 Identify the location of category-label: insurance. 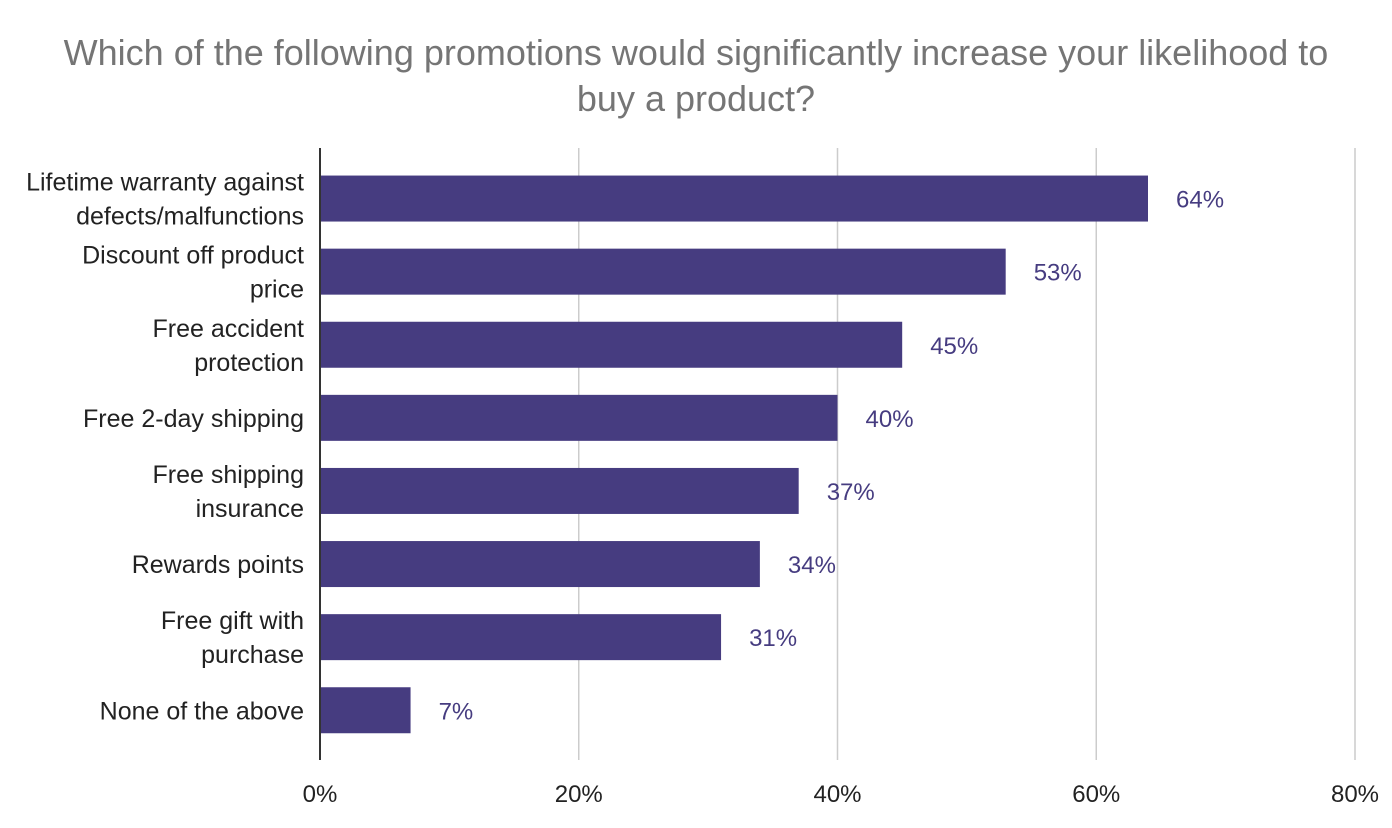
(250, 509).